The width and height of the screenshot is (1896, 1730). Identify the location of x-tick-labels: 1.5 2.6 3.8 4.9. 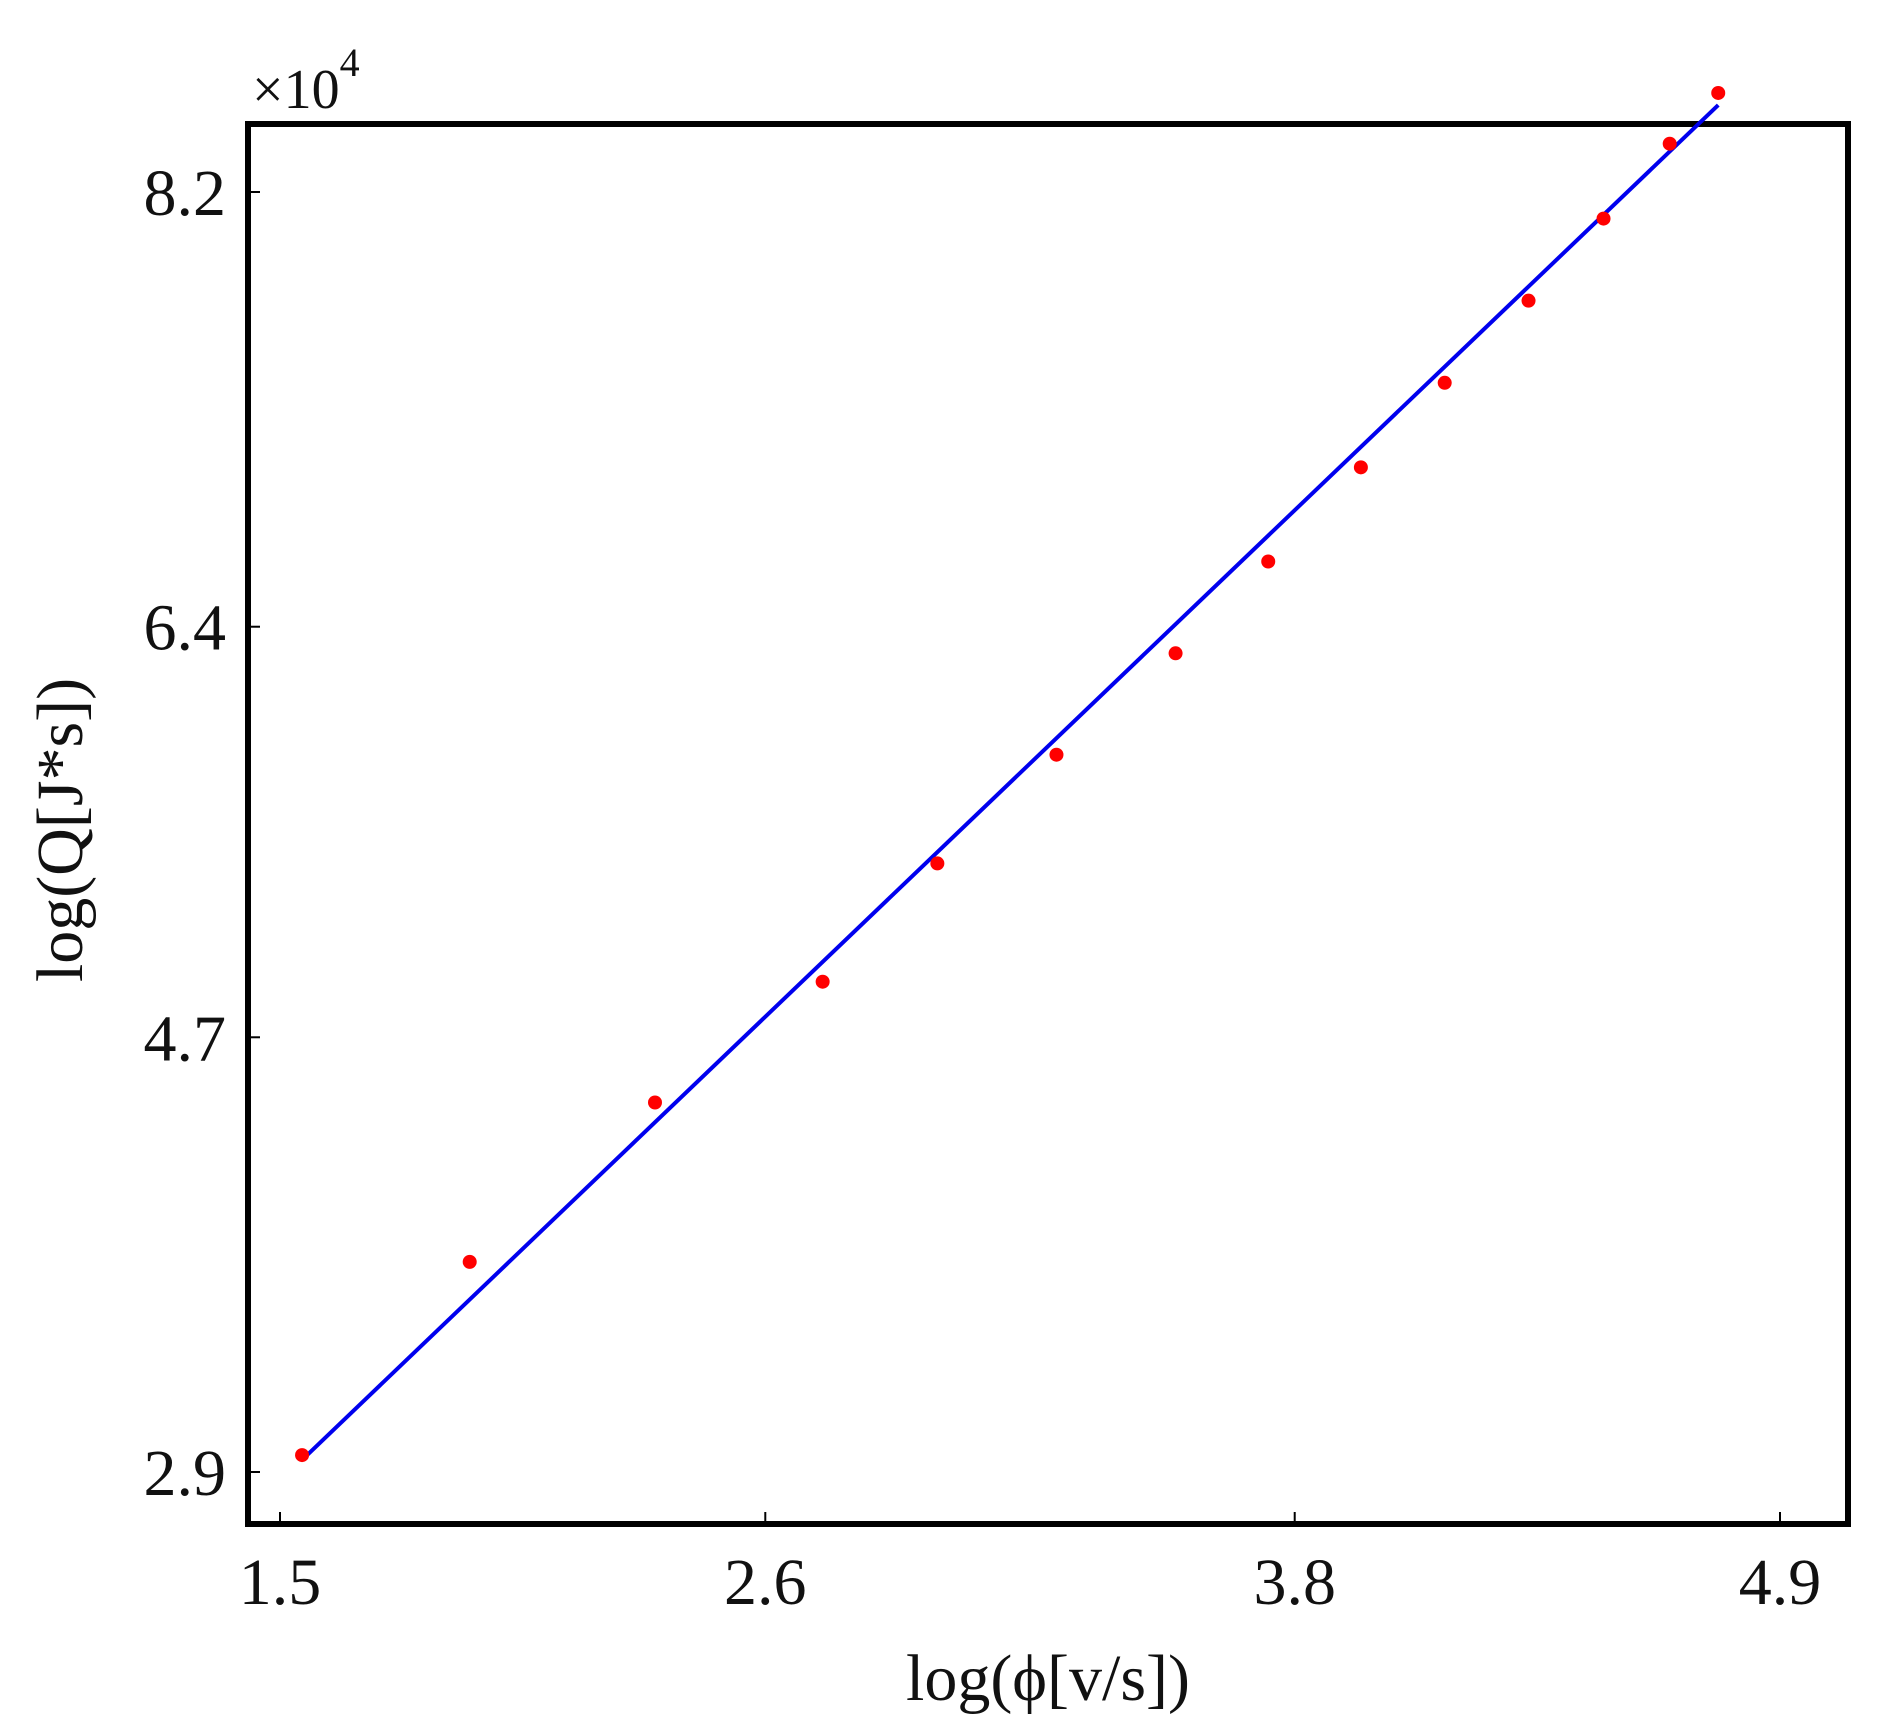
(1030, 1582).